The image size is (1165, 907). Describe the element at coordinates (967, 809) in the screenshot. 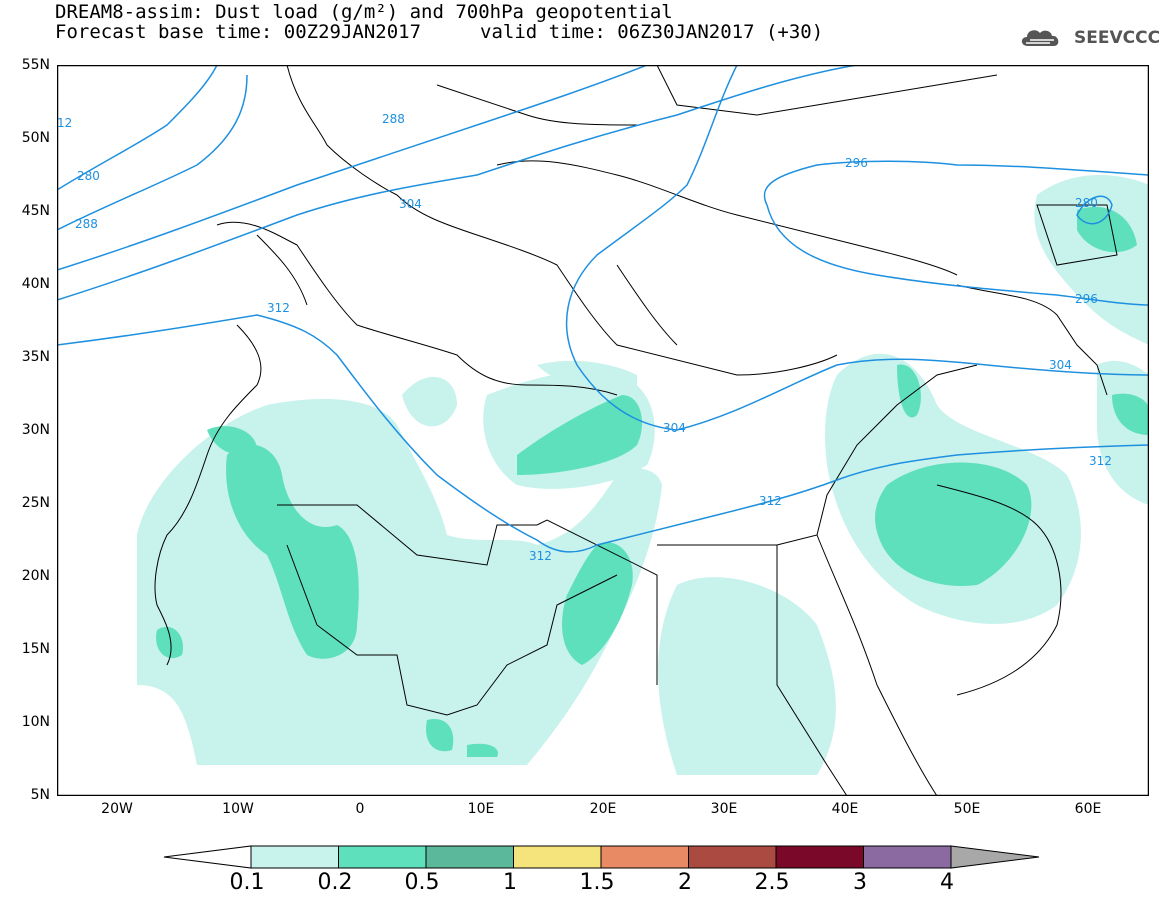

I see `lon-tick: 50E` at that location.